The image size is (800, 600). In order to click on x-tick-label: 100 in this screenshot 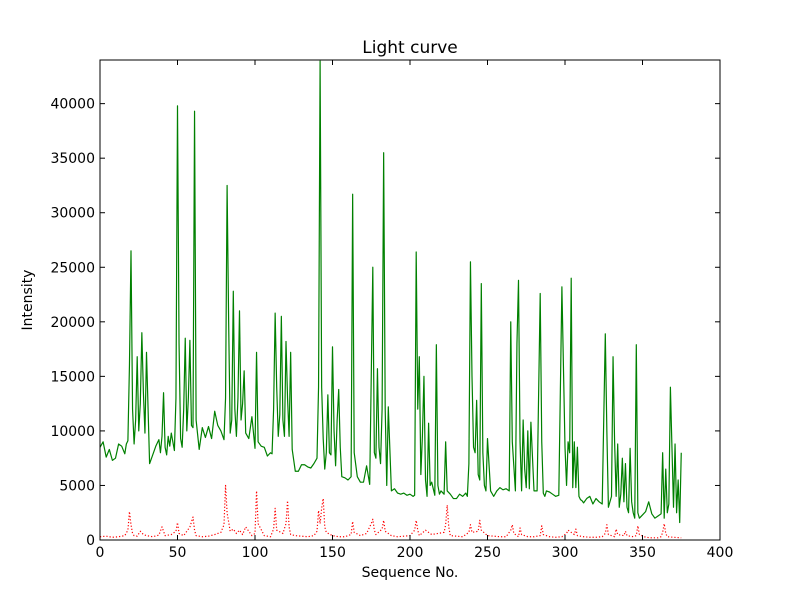, I will do `click(255, 553)`.